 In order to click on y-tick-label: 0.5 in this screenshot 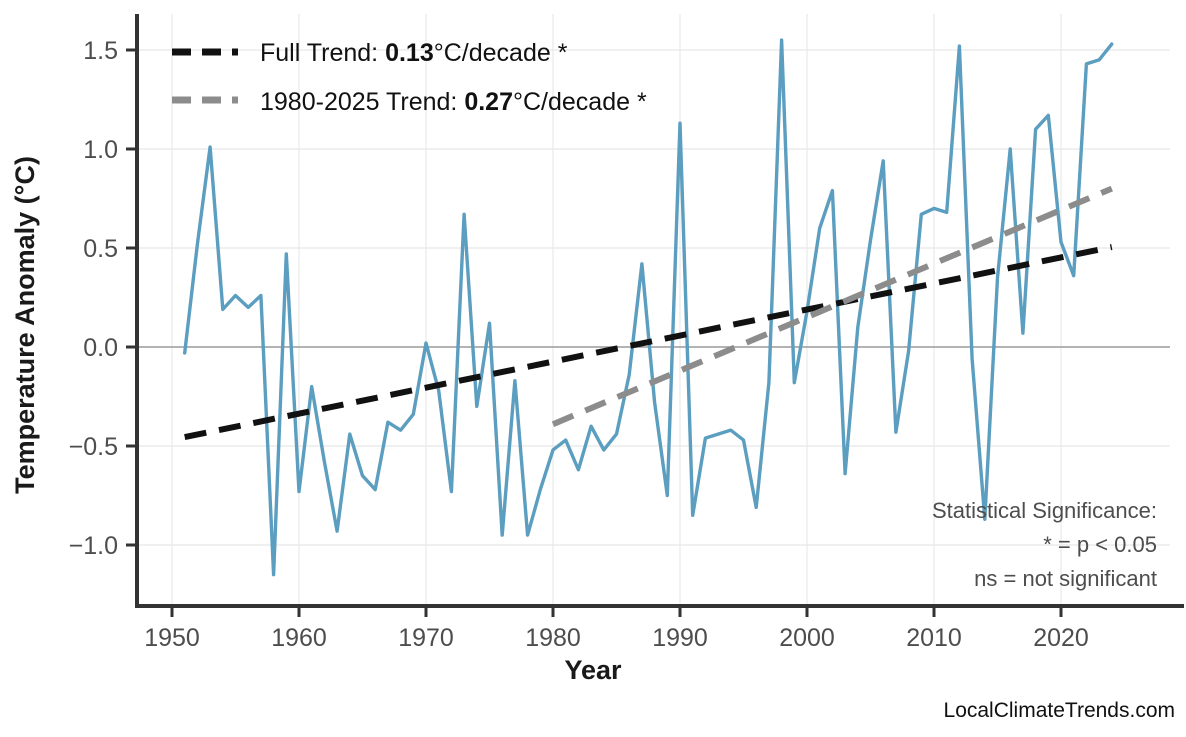, I will do `click(100, 249)`.